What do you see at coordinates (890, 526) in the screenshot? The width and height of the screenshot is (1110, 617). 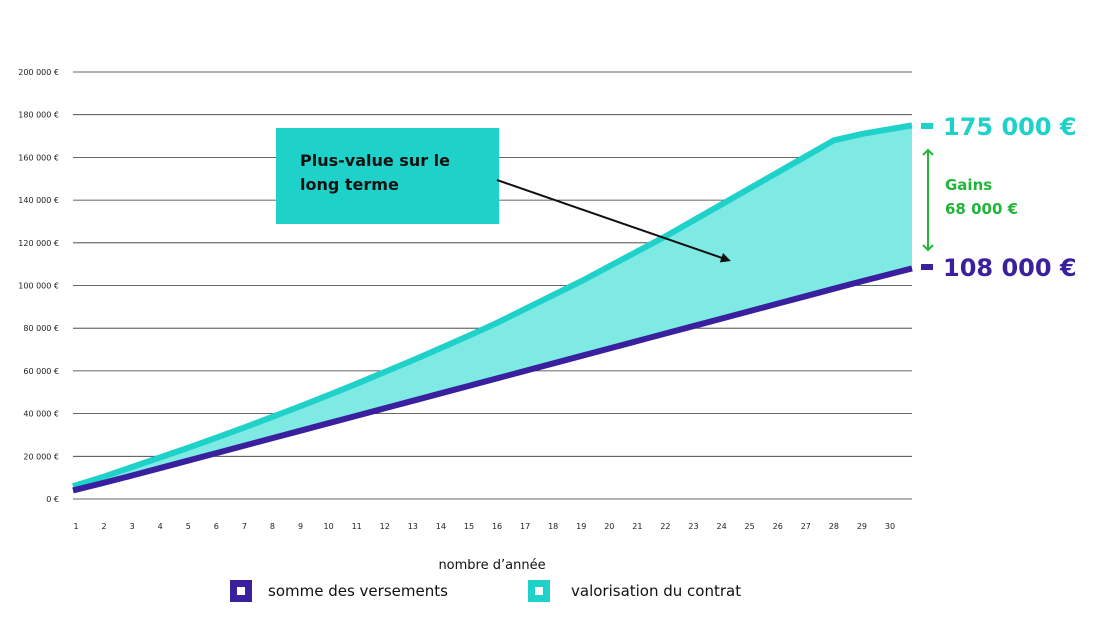 I see `x-tick-label: 30` at bounding box center [890, 526].